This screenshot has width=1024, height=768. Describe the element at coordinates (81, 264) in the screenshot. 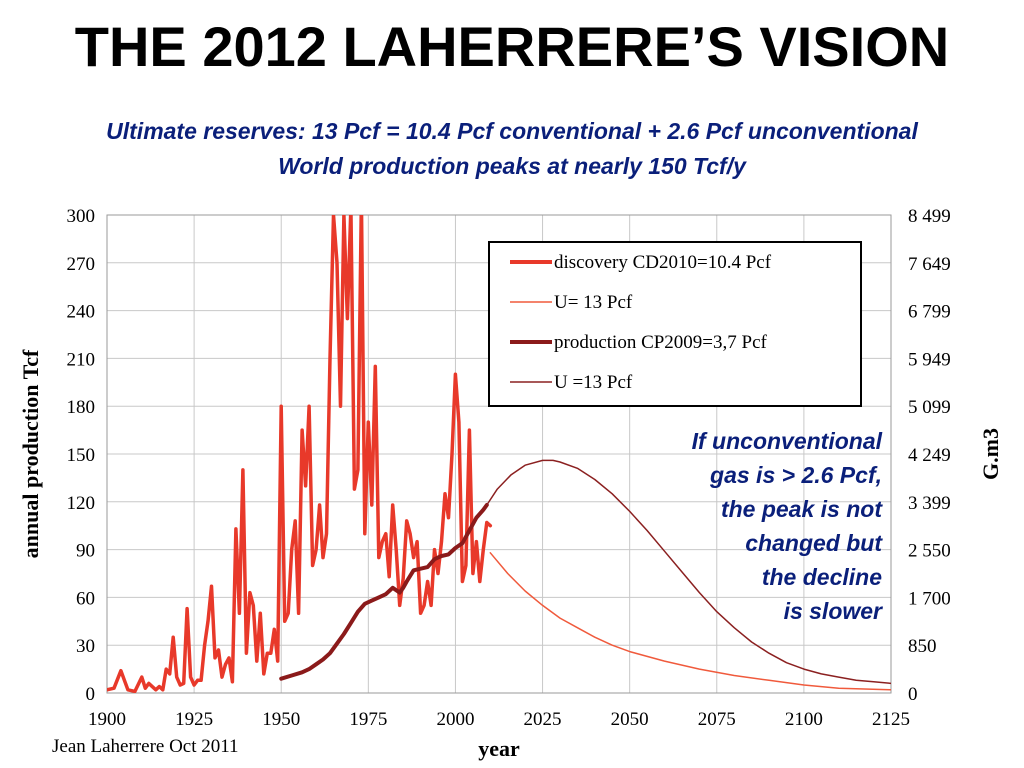

I see `y-tick-label: 270` at that location.